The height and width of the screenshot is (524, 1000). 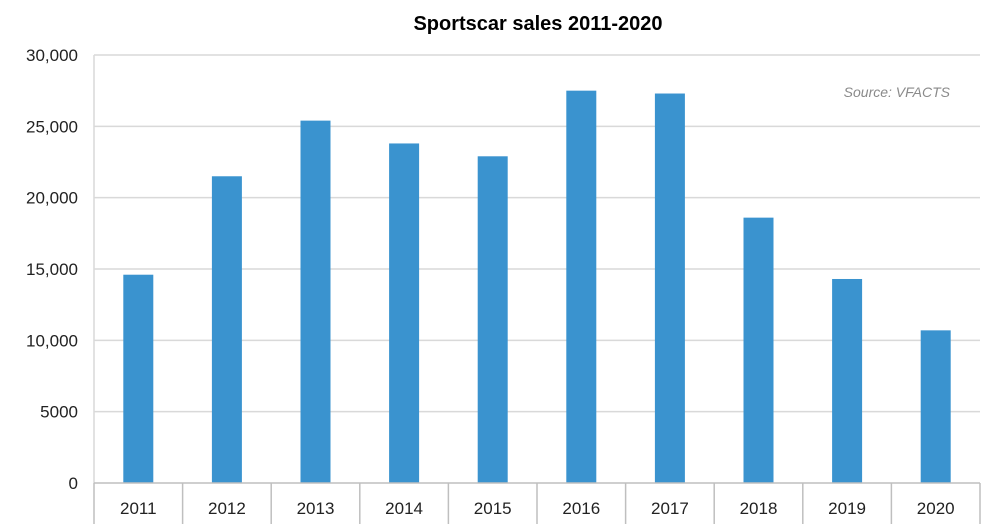 I want to click on x-tick-label: 2020, so click(x=936, y=508).